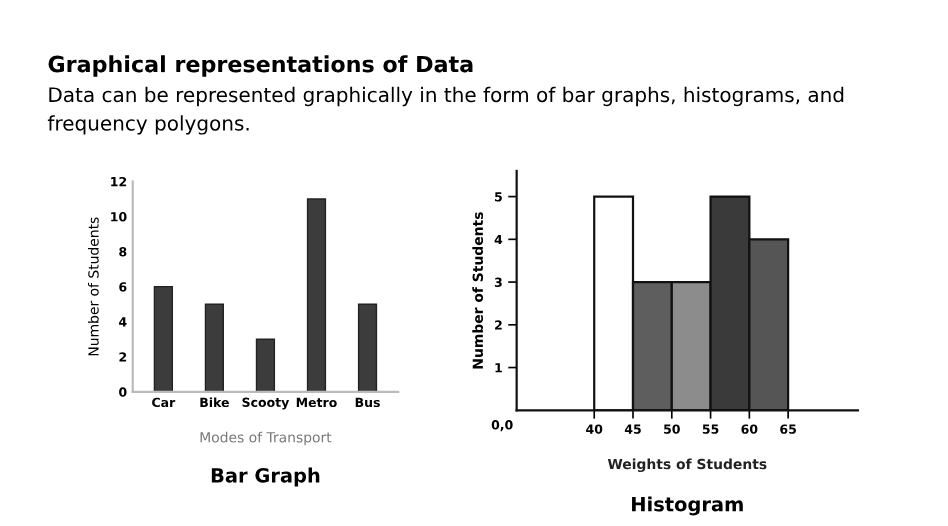 Image resolution: width=948 pixels, height=526 pixels. I want to click on text: Data can be represented graphically in the form of bar graphs, histograms, and frequency polygons., so click(445, 110).